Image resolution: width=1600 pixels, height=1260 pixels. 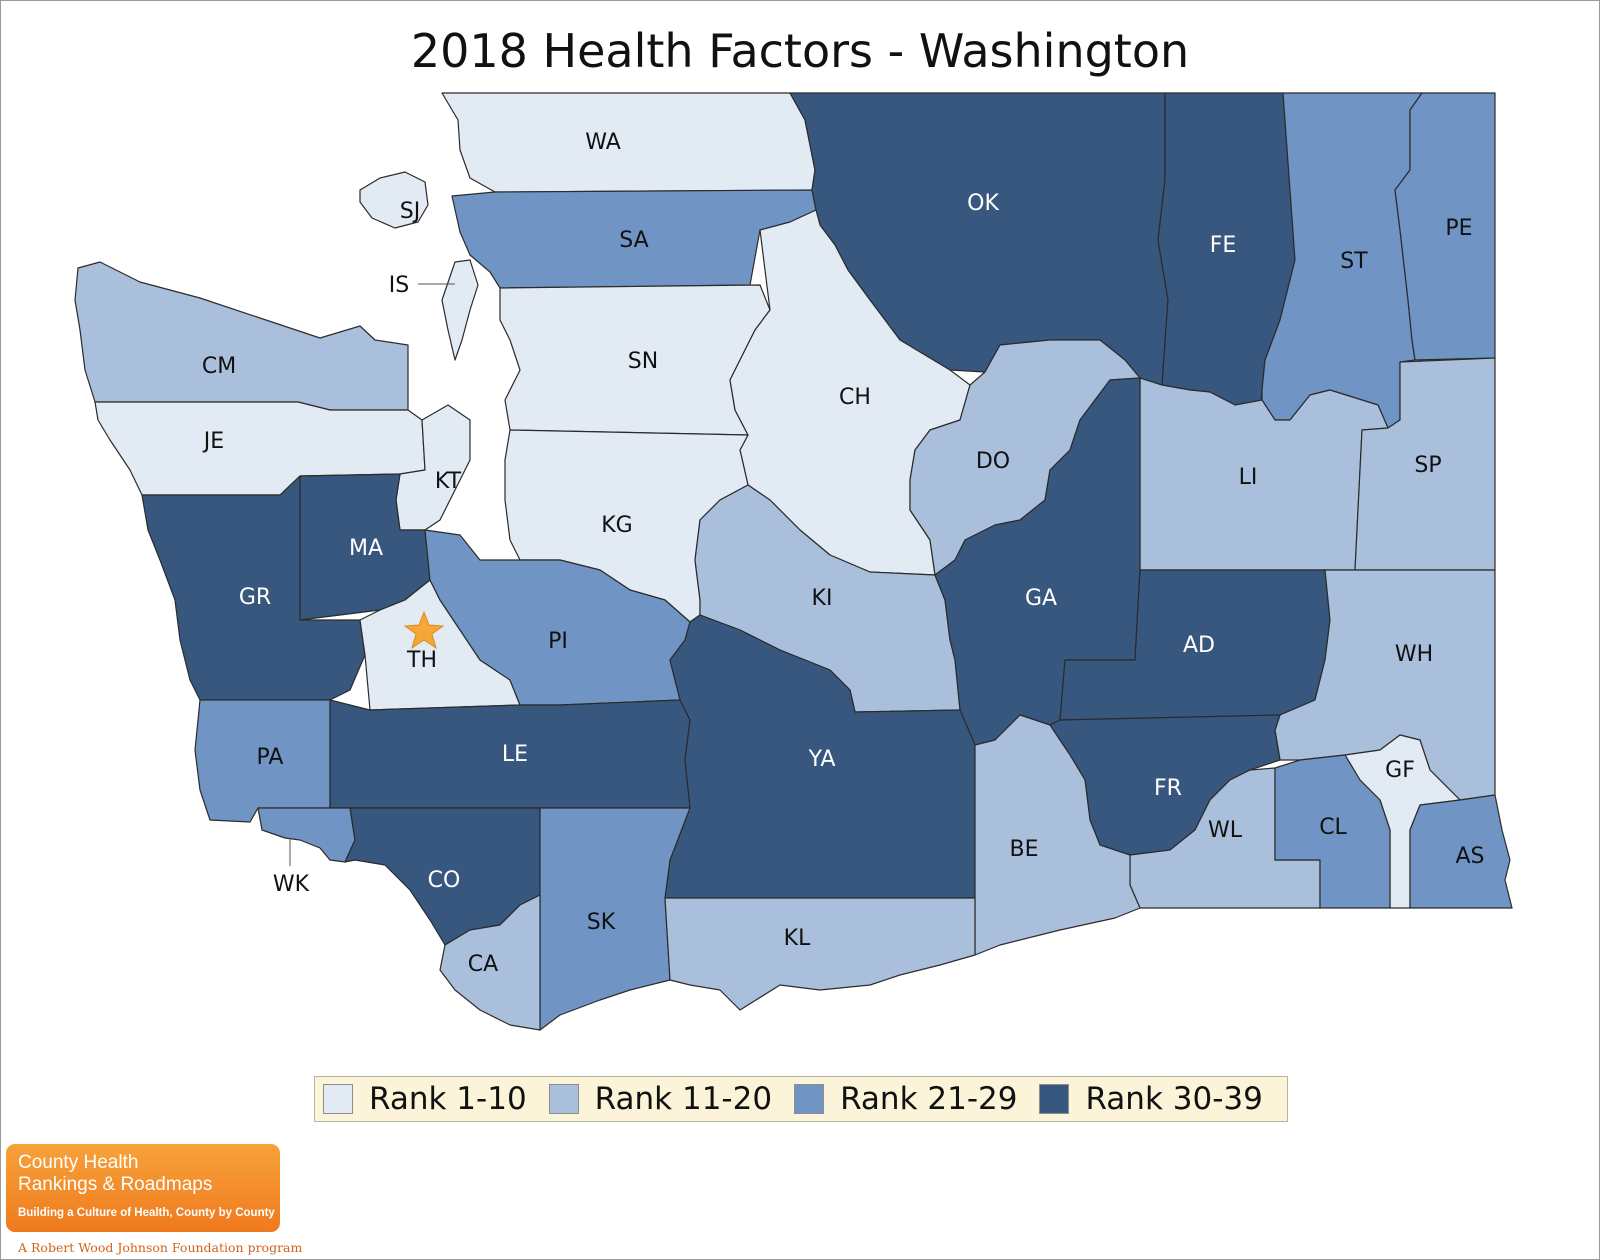 I want to click on legend-label: Rank 11-20, so click(x=683, y=1099).